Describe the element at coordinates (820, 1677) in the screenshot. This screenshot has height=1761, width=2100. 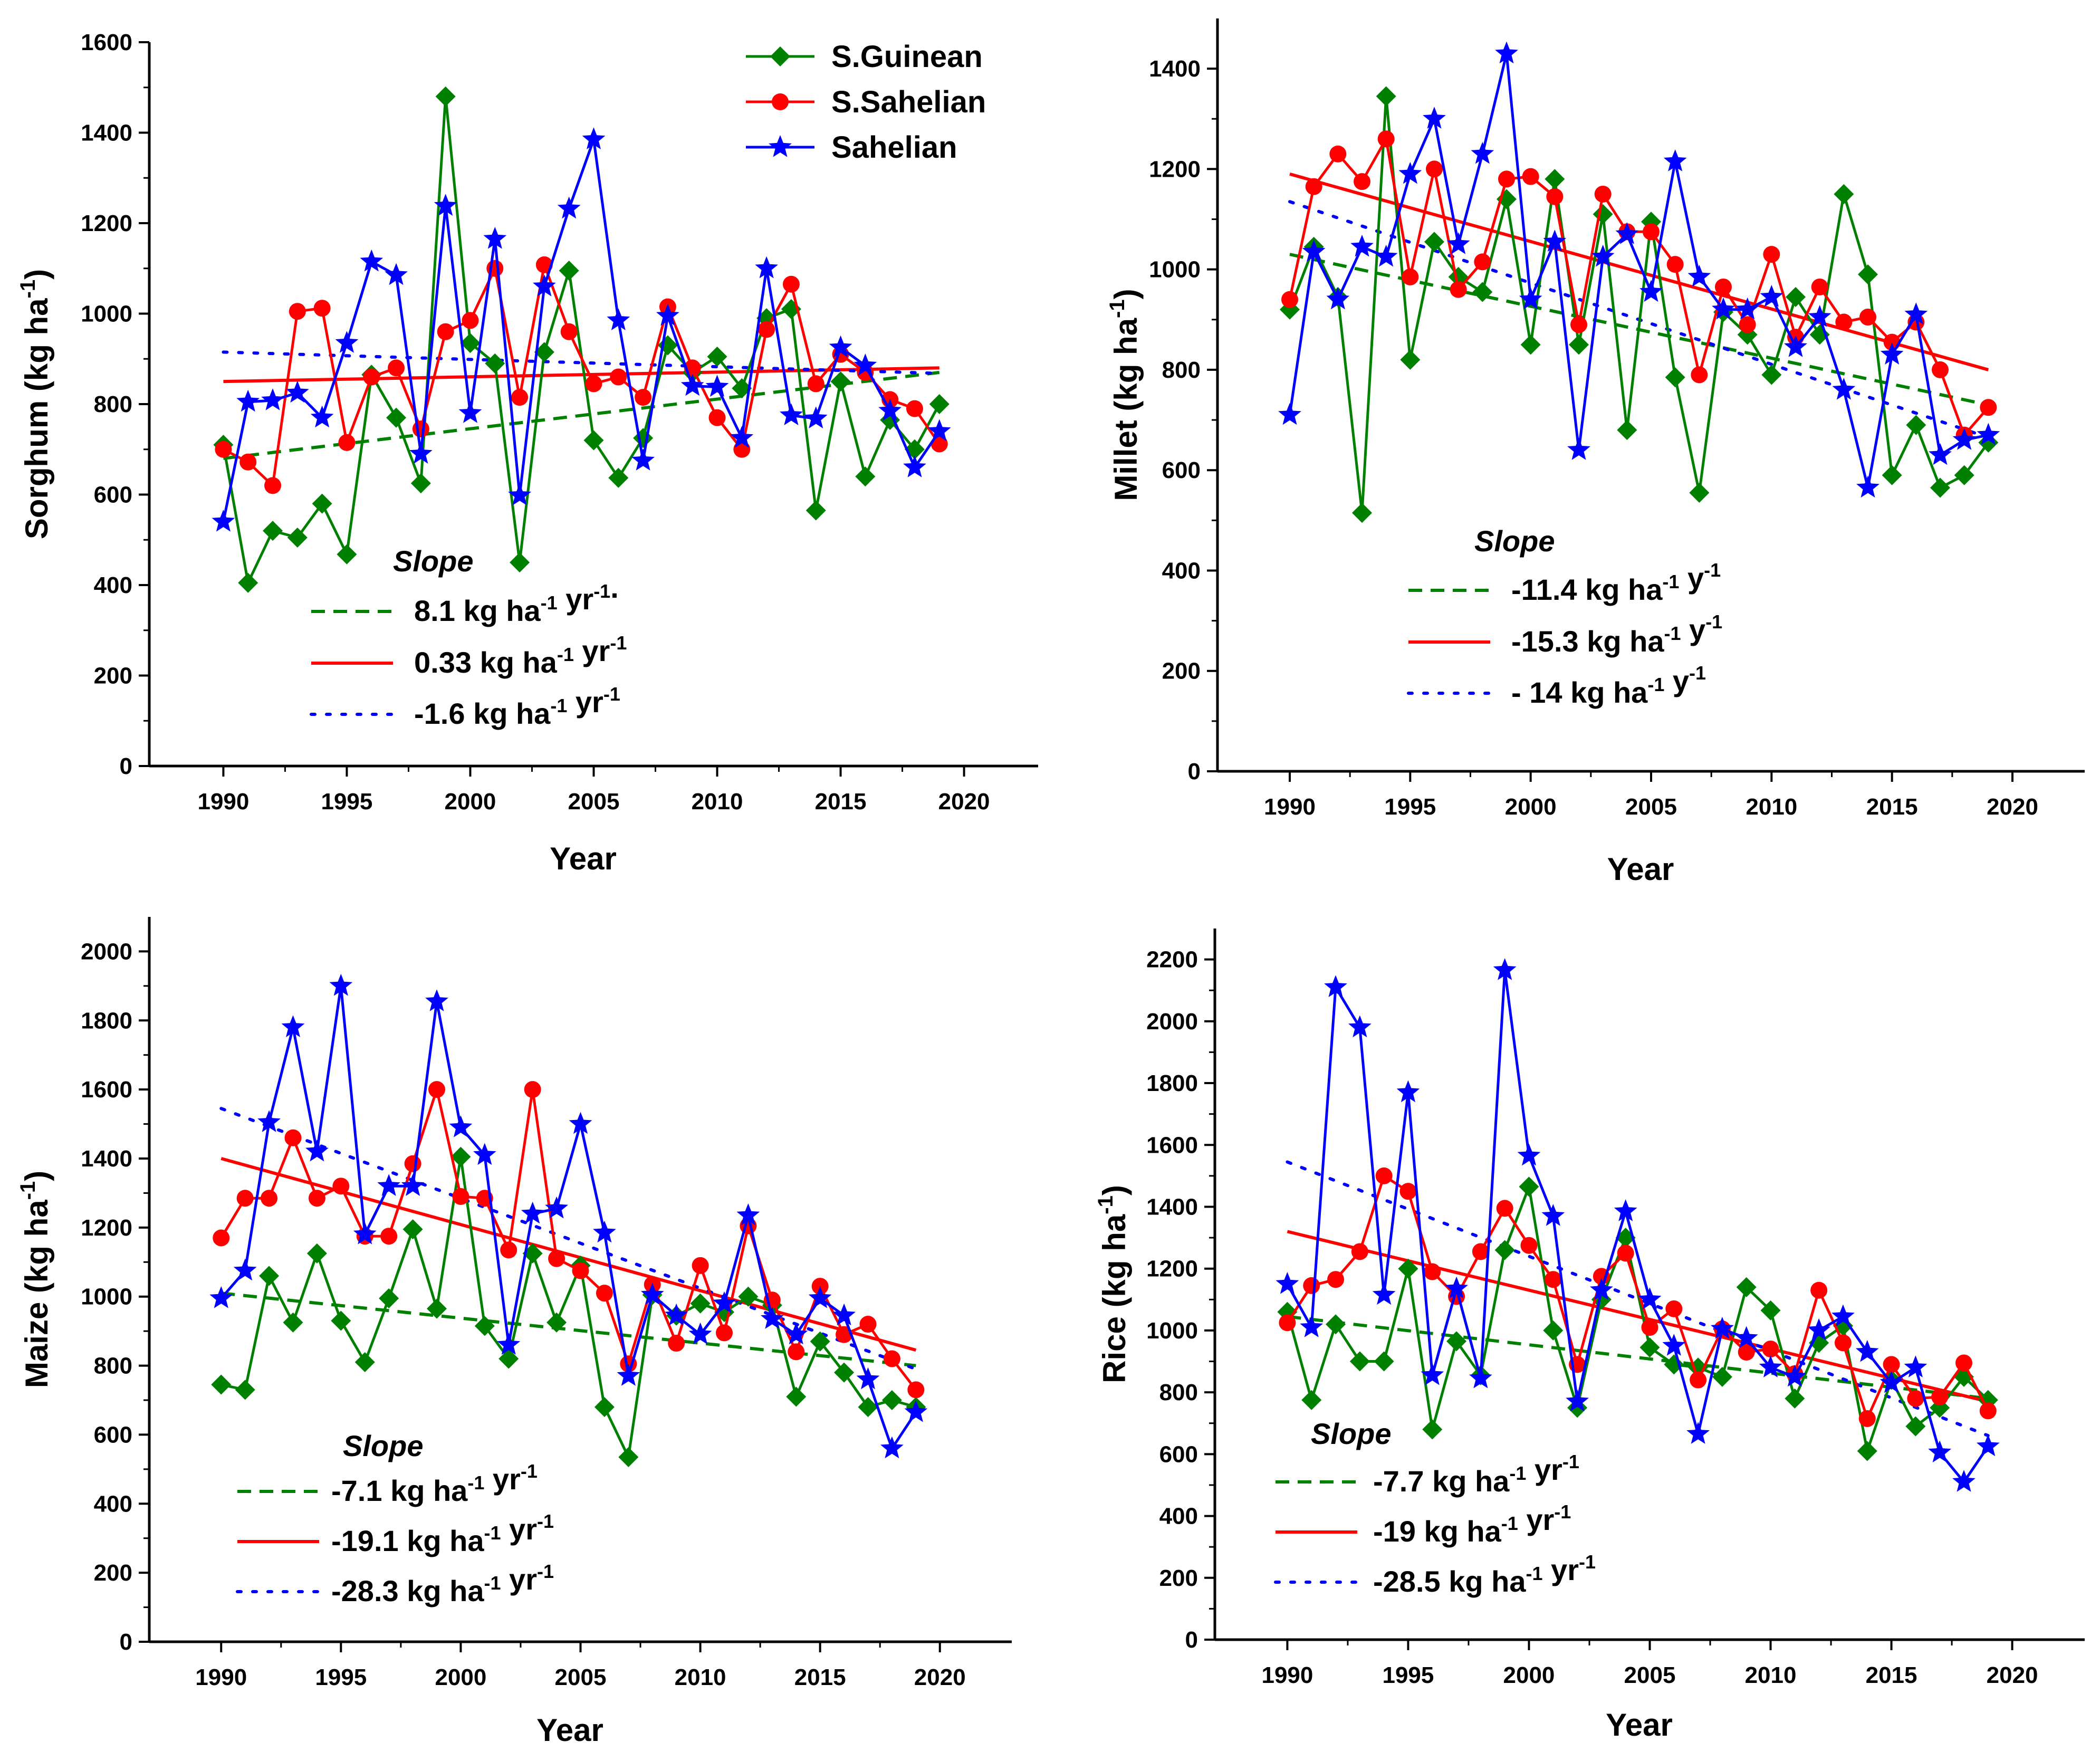
I see `x-tick-label: 2015` at that location.